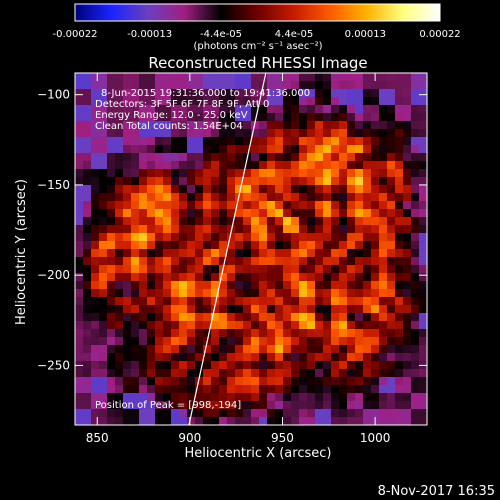 The height and width of the screenshot is (500, 500). What do you see at coordinates (182, 104) in the screenshot?
I see `annotation-line: Detectors: 3F 5F 6F 7F 8F 9F, Att 0` at bounding box center [182, 104].